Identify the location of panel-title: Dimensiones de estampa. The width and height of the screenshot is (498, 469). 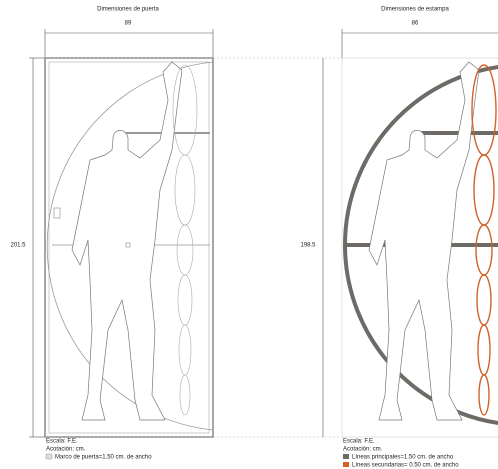
(415, 10).